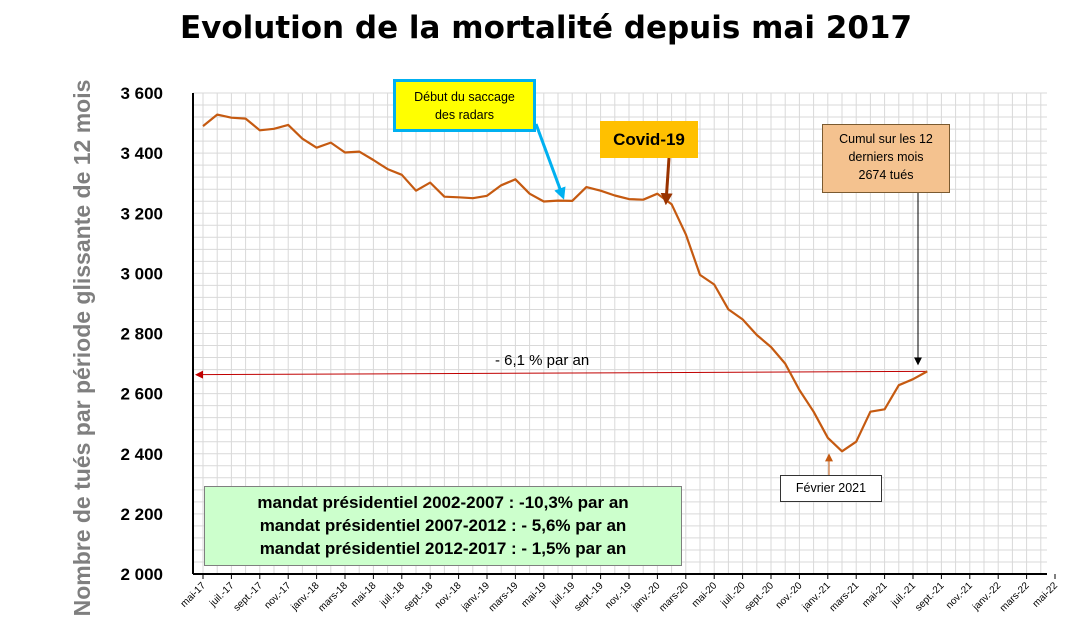 The width and height of the screenshot is (1092, 635). I want to click on y-tick-label: 2 800, so click(141, 334).